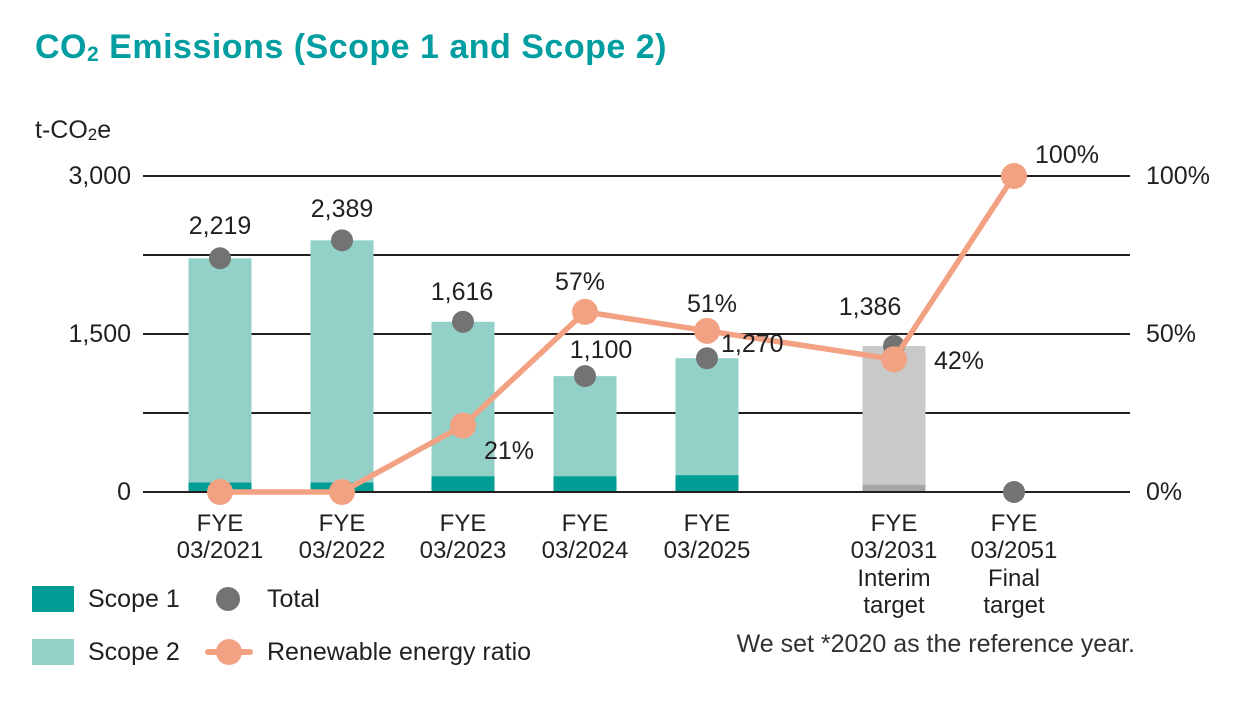 The image size is (1245, 702). Describe the element at coordinates (383, 47) in the screenshot. I see `title-text-post: Emissions (Scope 1 and Scope 2)` at that location.